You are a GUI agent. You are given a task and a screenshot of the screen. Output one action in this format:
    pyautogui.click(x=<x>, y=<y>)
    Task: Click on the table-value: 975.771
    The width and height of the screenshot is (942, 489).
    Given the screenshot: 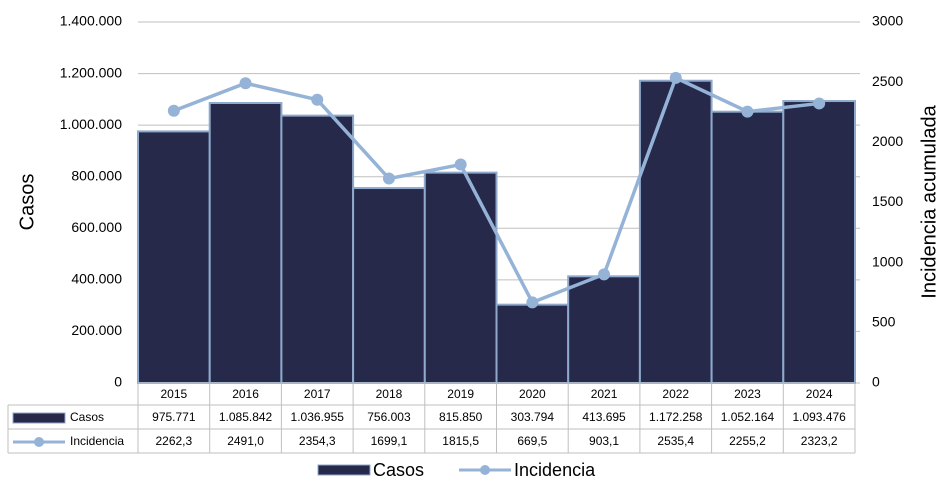 What is the action you would take?
    pyautogui.click(x=174, y=417)
    